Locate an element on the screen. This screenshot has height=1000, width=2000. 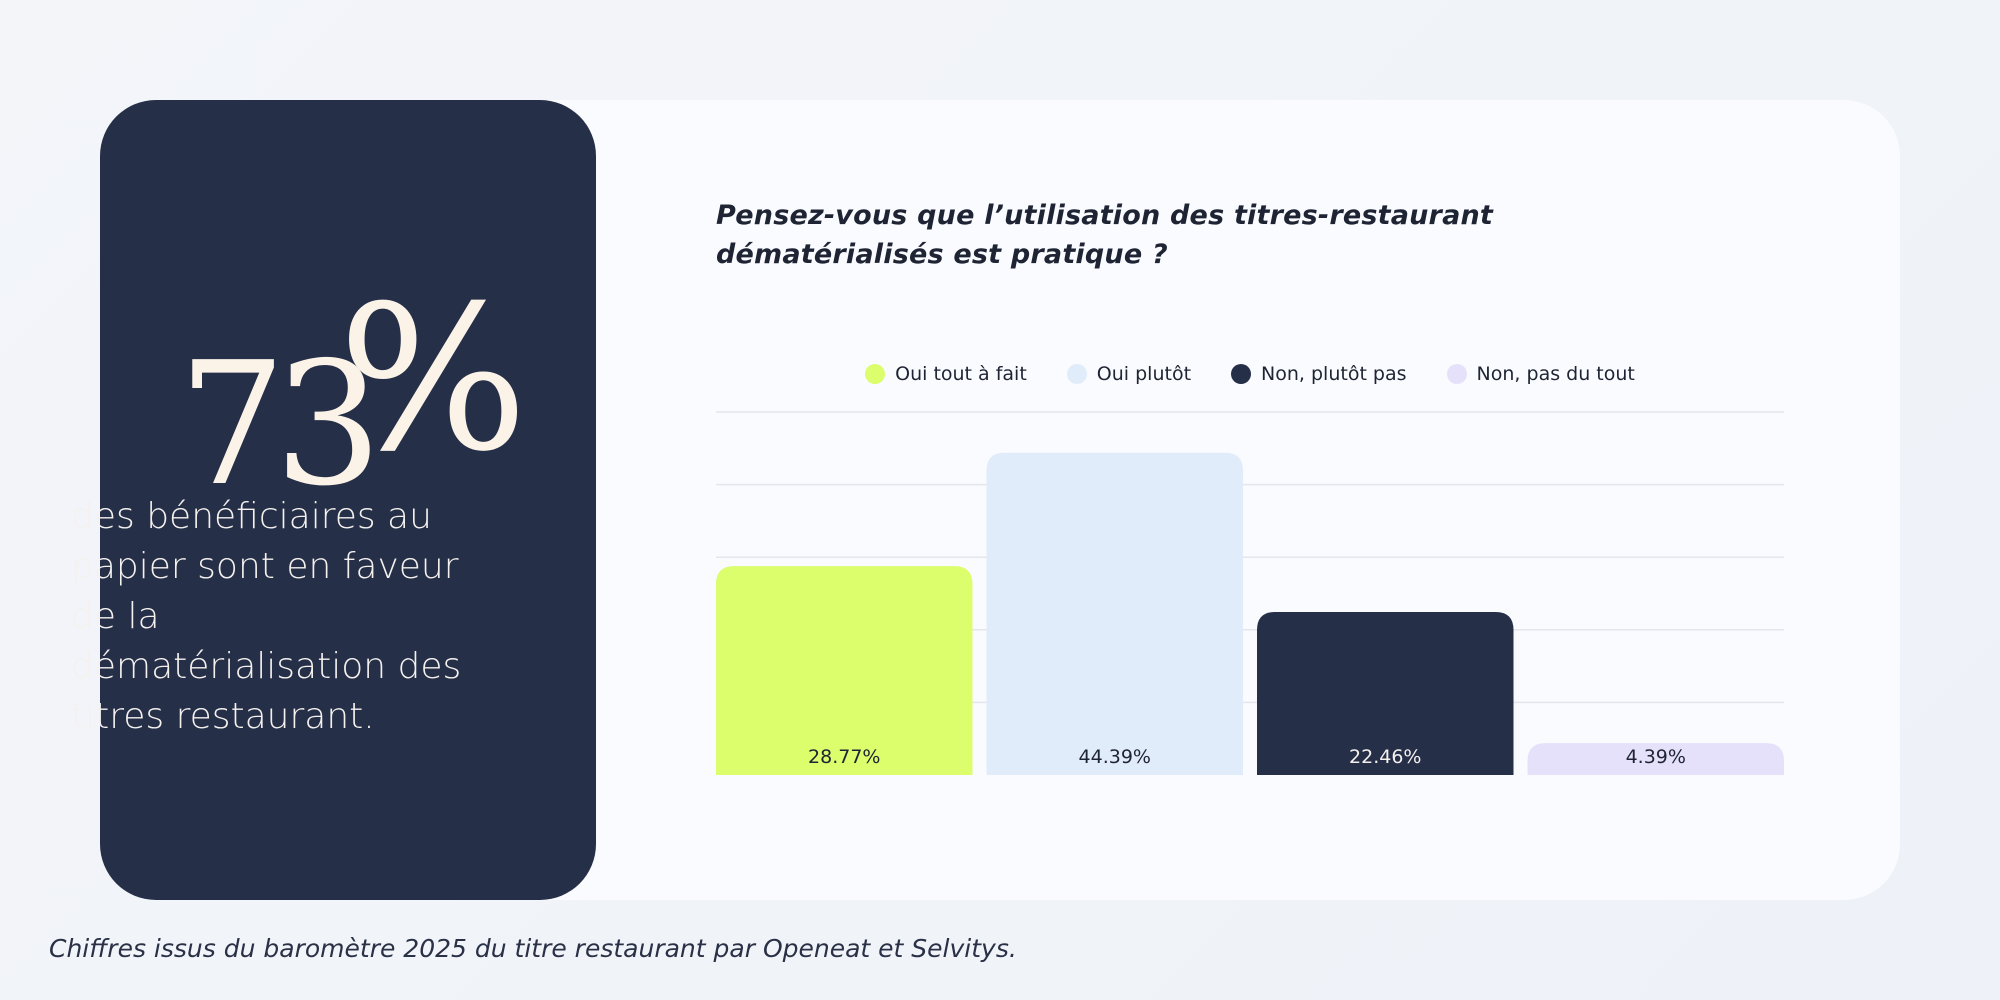
legend-item: Oui plutôt is located at coordinates (1129, 374).